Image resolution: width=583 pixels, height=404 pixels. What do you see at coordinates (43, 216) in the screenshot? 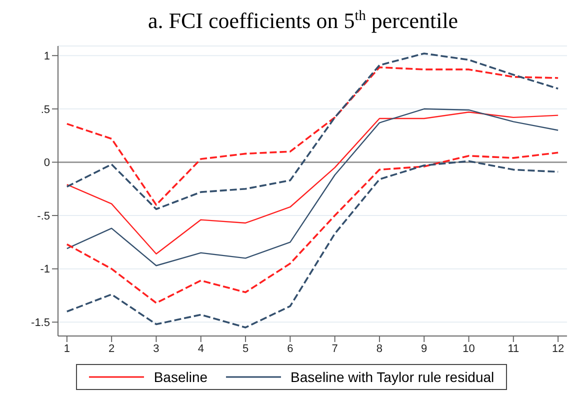
I see `y-tick-label: -.5` at bounding box center [43, 216].